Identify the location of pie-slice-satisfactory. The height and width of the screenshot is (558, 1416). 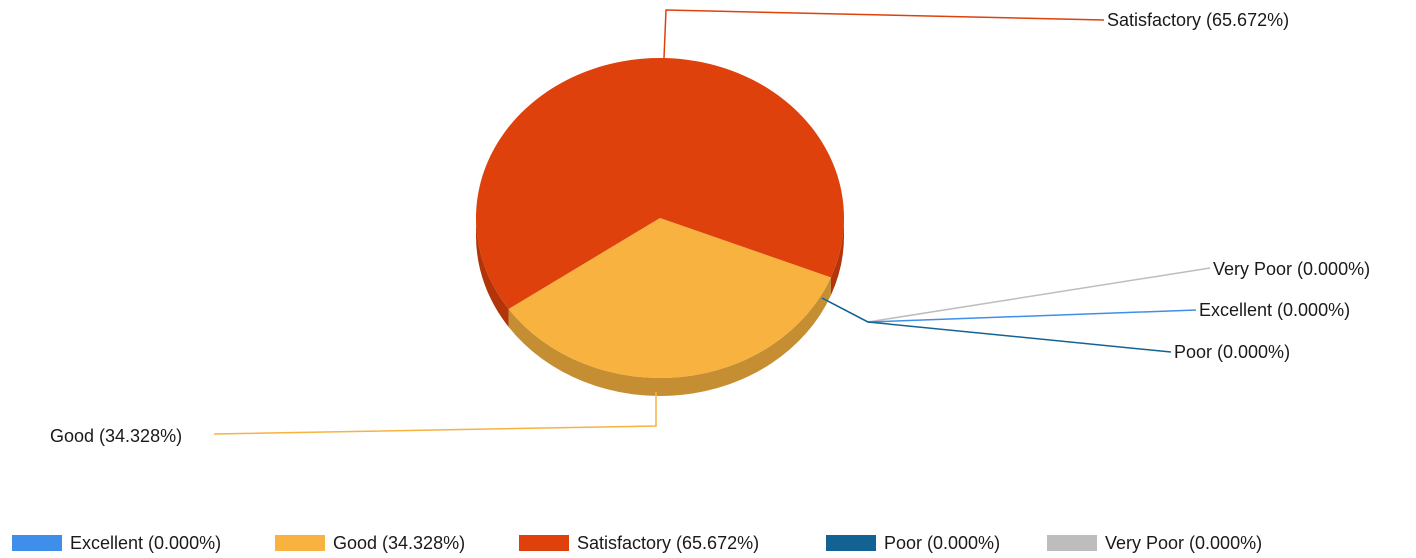
(659, 183).